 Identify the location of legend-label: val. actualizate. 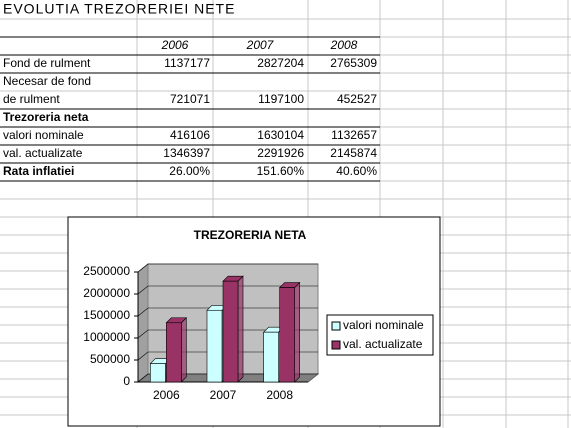
(383, 344).